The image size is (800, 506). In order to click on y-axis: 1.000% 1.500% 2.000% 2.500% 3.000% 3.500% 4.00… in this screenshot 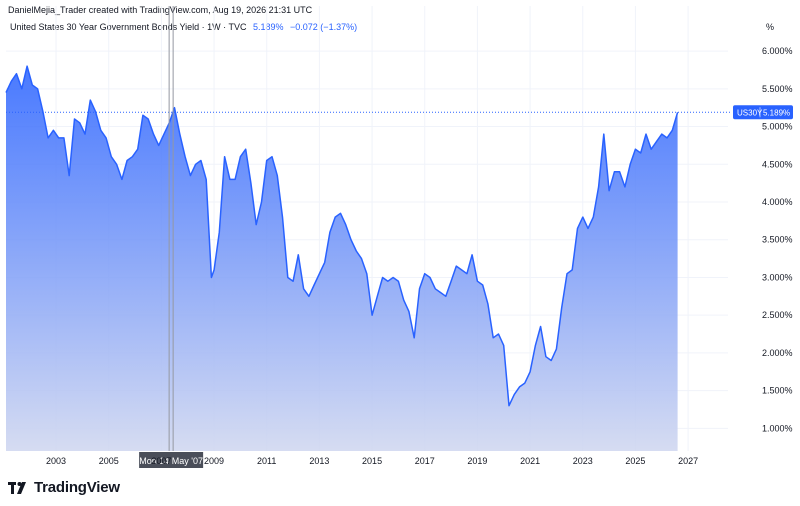, I will do `click(777, 239)`.